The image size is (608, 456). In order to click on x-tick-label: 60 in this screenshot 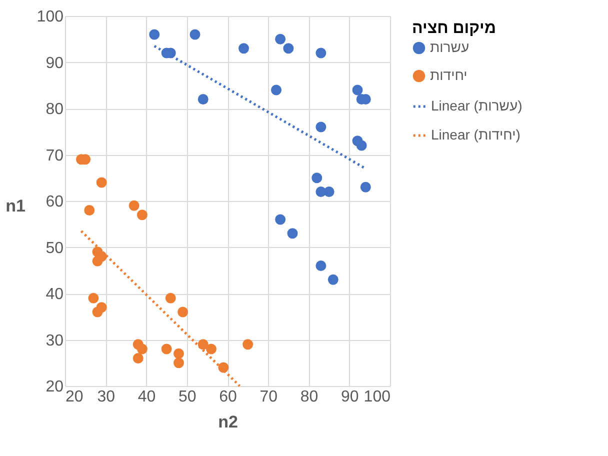, I will do `click(228, 397)`.